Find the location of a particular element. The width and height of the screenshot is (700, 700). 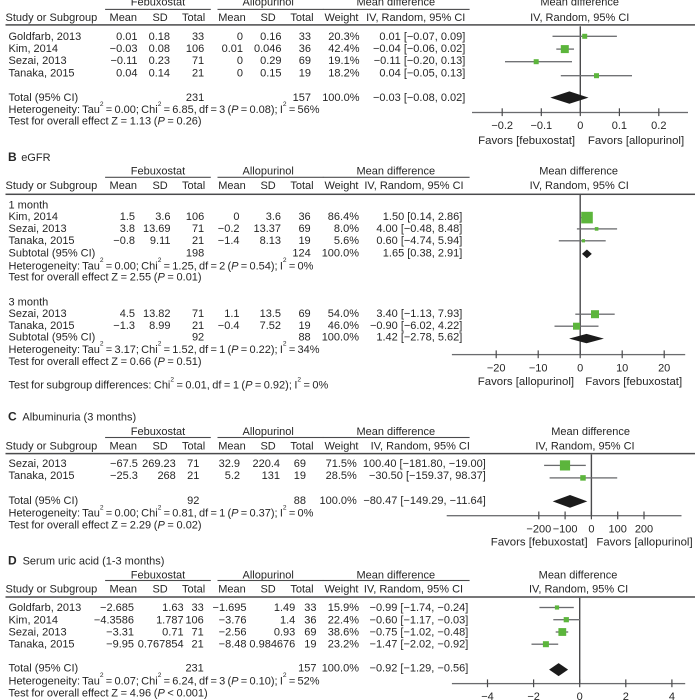

svg-text: Study or Subgroup is located at coordinates (52, 18).